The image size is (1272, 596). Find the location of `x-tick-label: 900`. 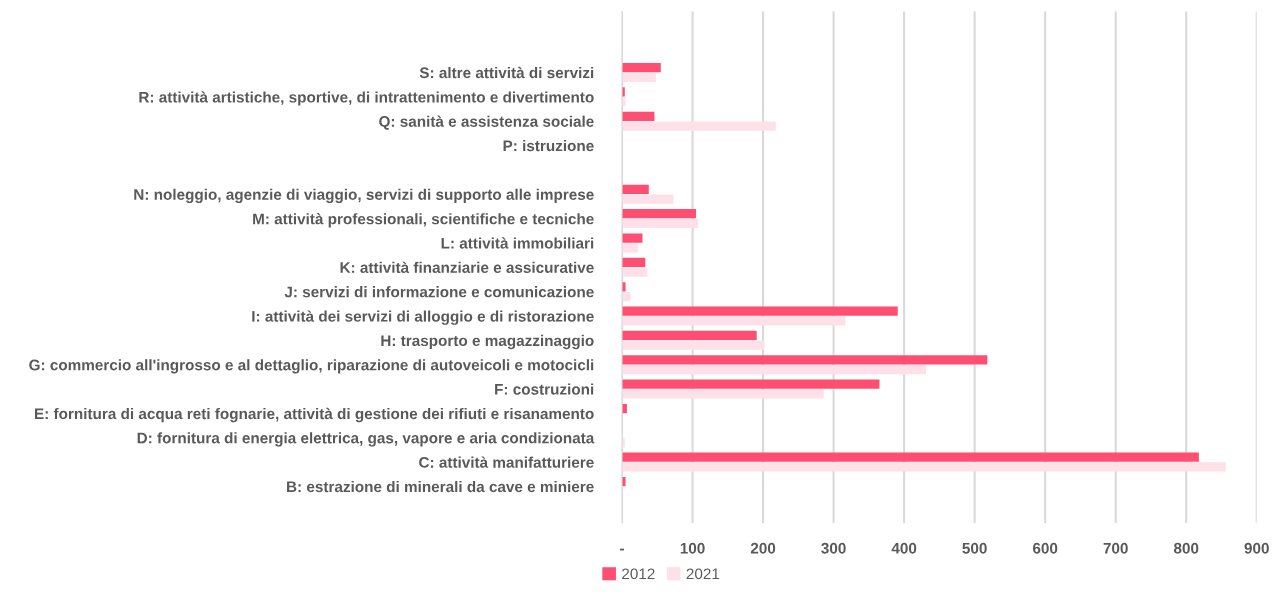

x-tick-label: 900 is located at coordinates (1256, 548).